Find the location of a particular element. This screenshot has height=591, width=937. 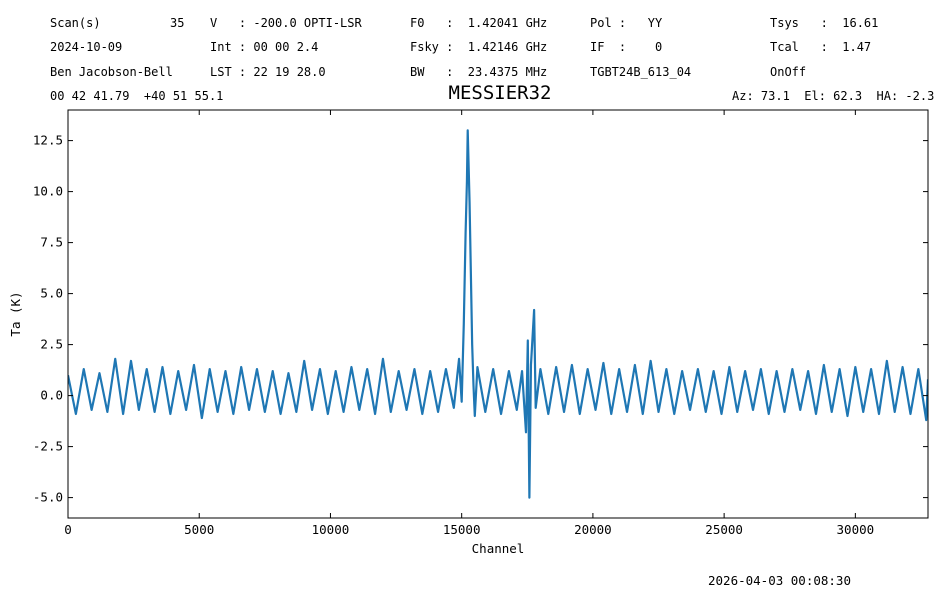

x-axis-label: Channel is located at coordinates (498, 548).